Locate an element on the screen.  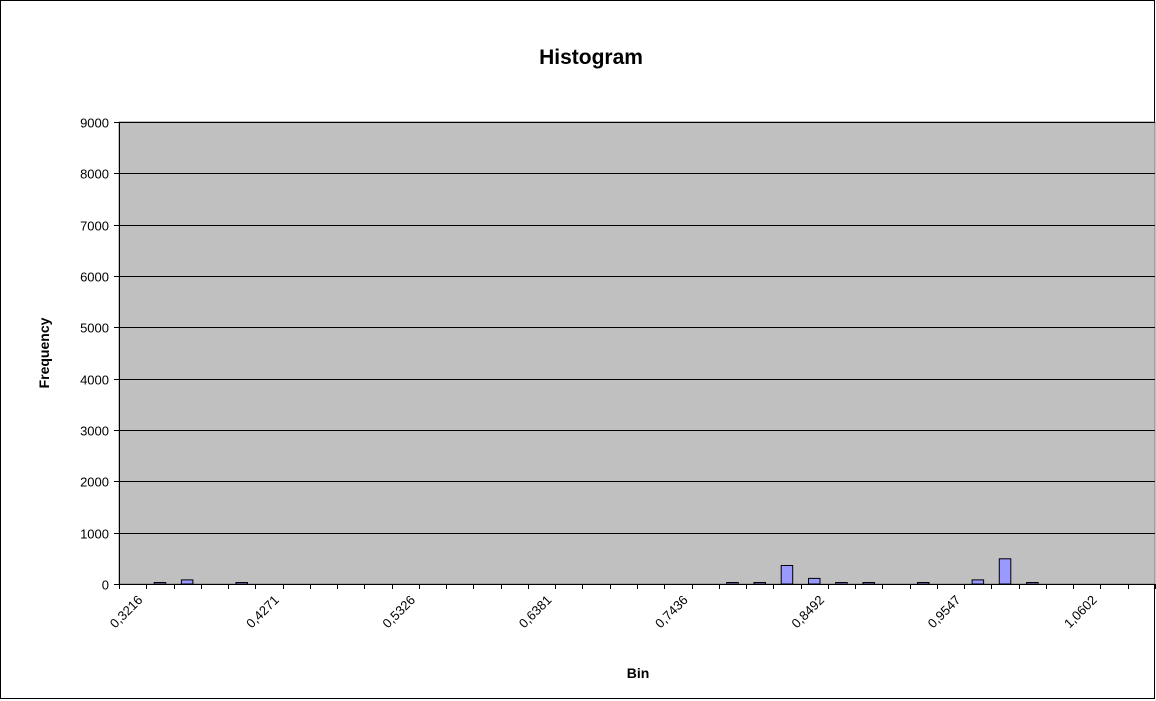
chart-title: Histogram is located at coordinates (591, 57).